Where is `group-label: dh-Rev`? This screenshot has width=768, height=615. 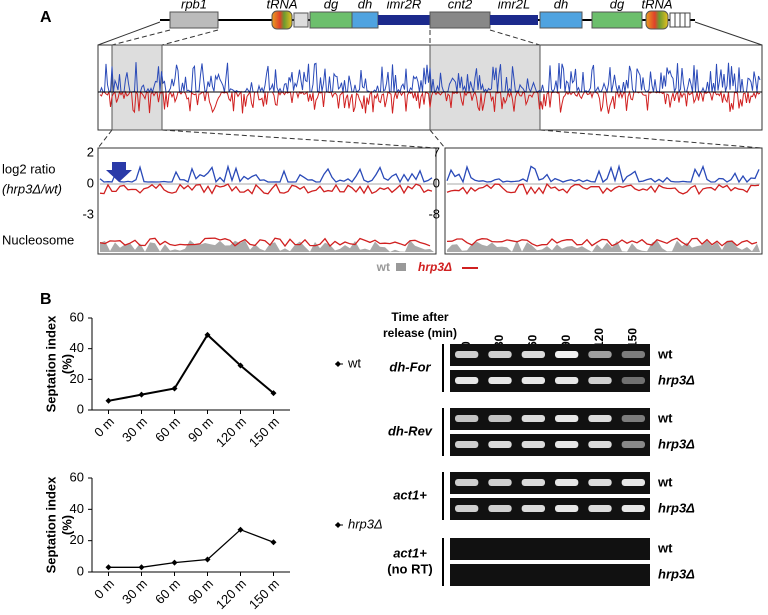
group-label: dh-Rev is located at coordinates (410, 430).